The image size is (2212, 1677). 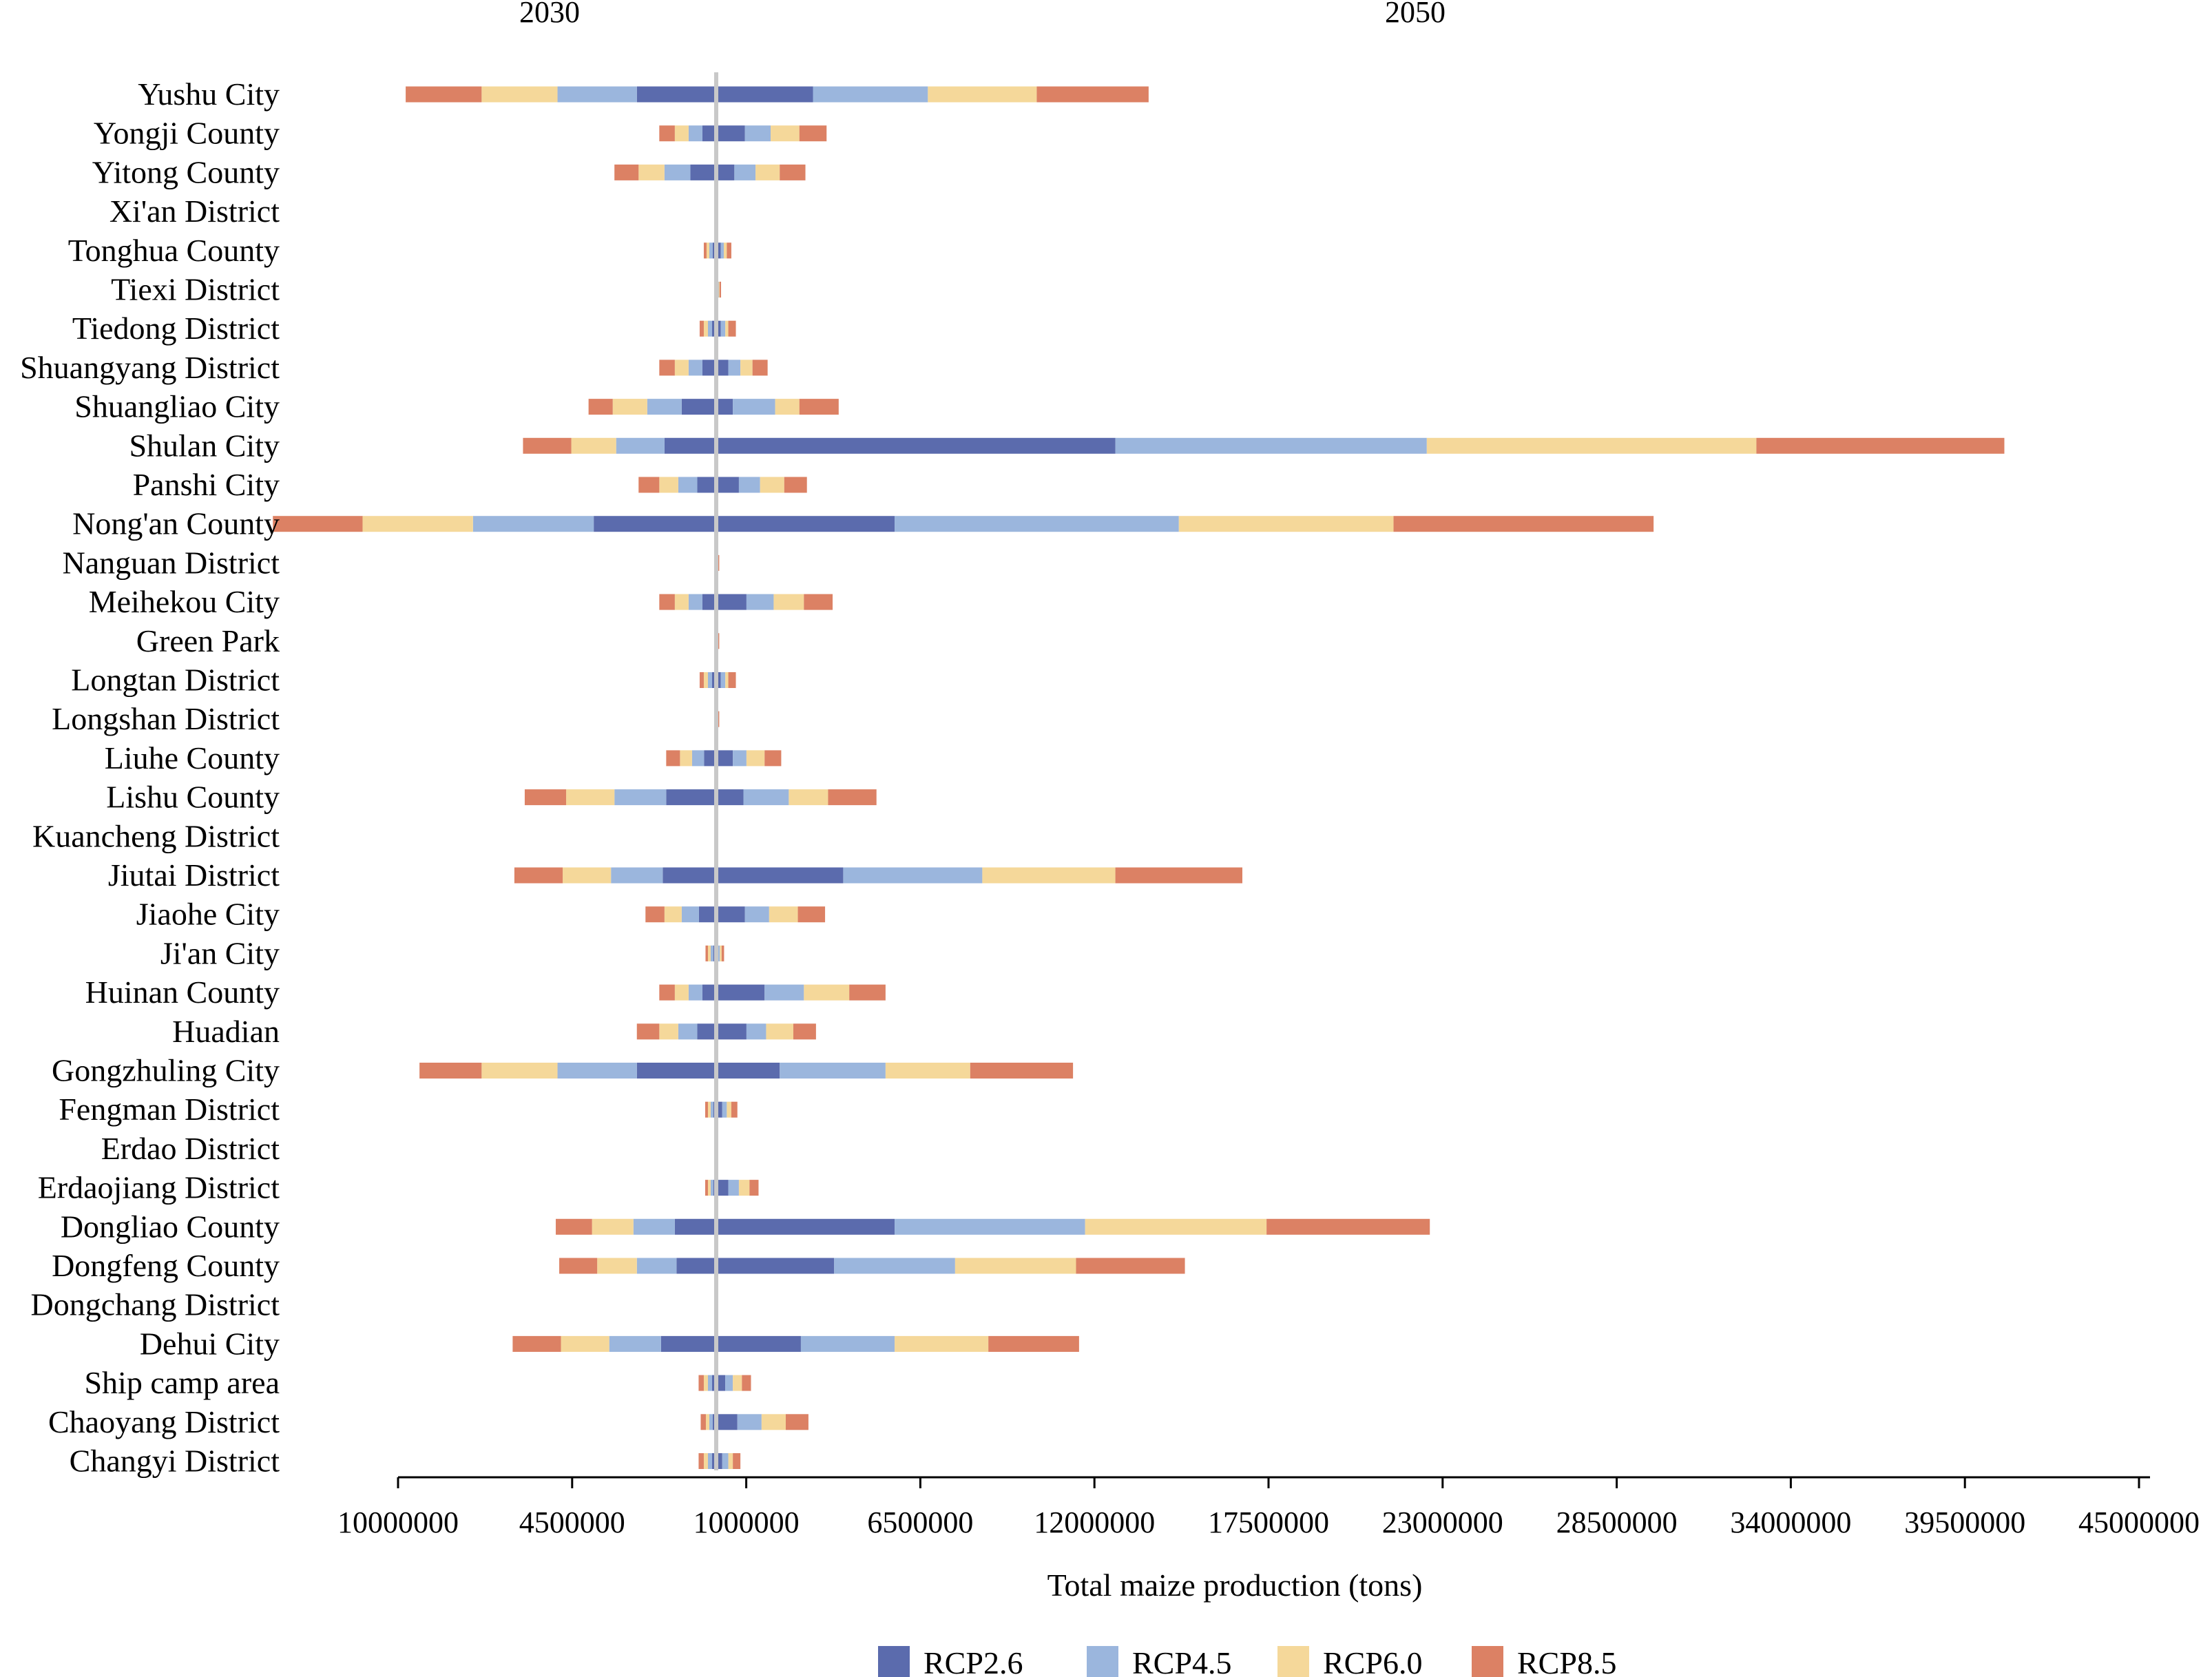 I want to click on x-tick-label: 1000000, so click(x=746, y=1522).